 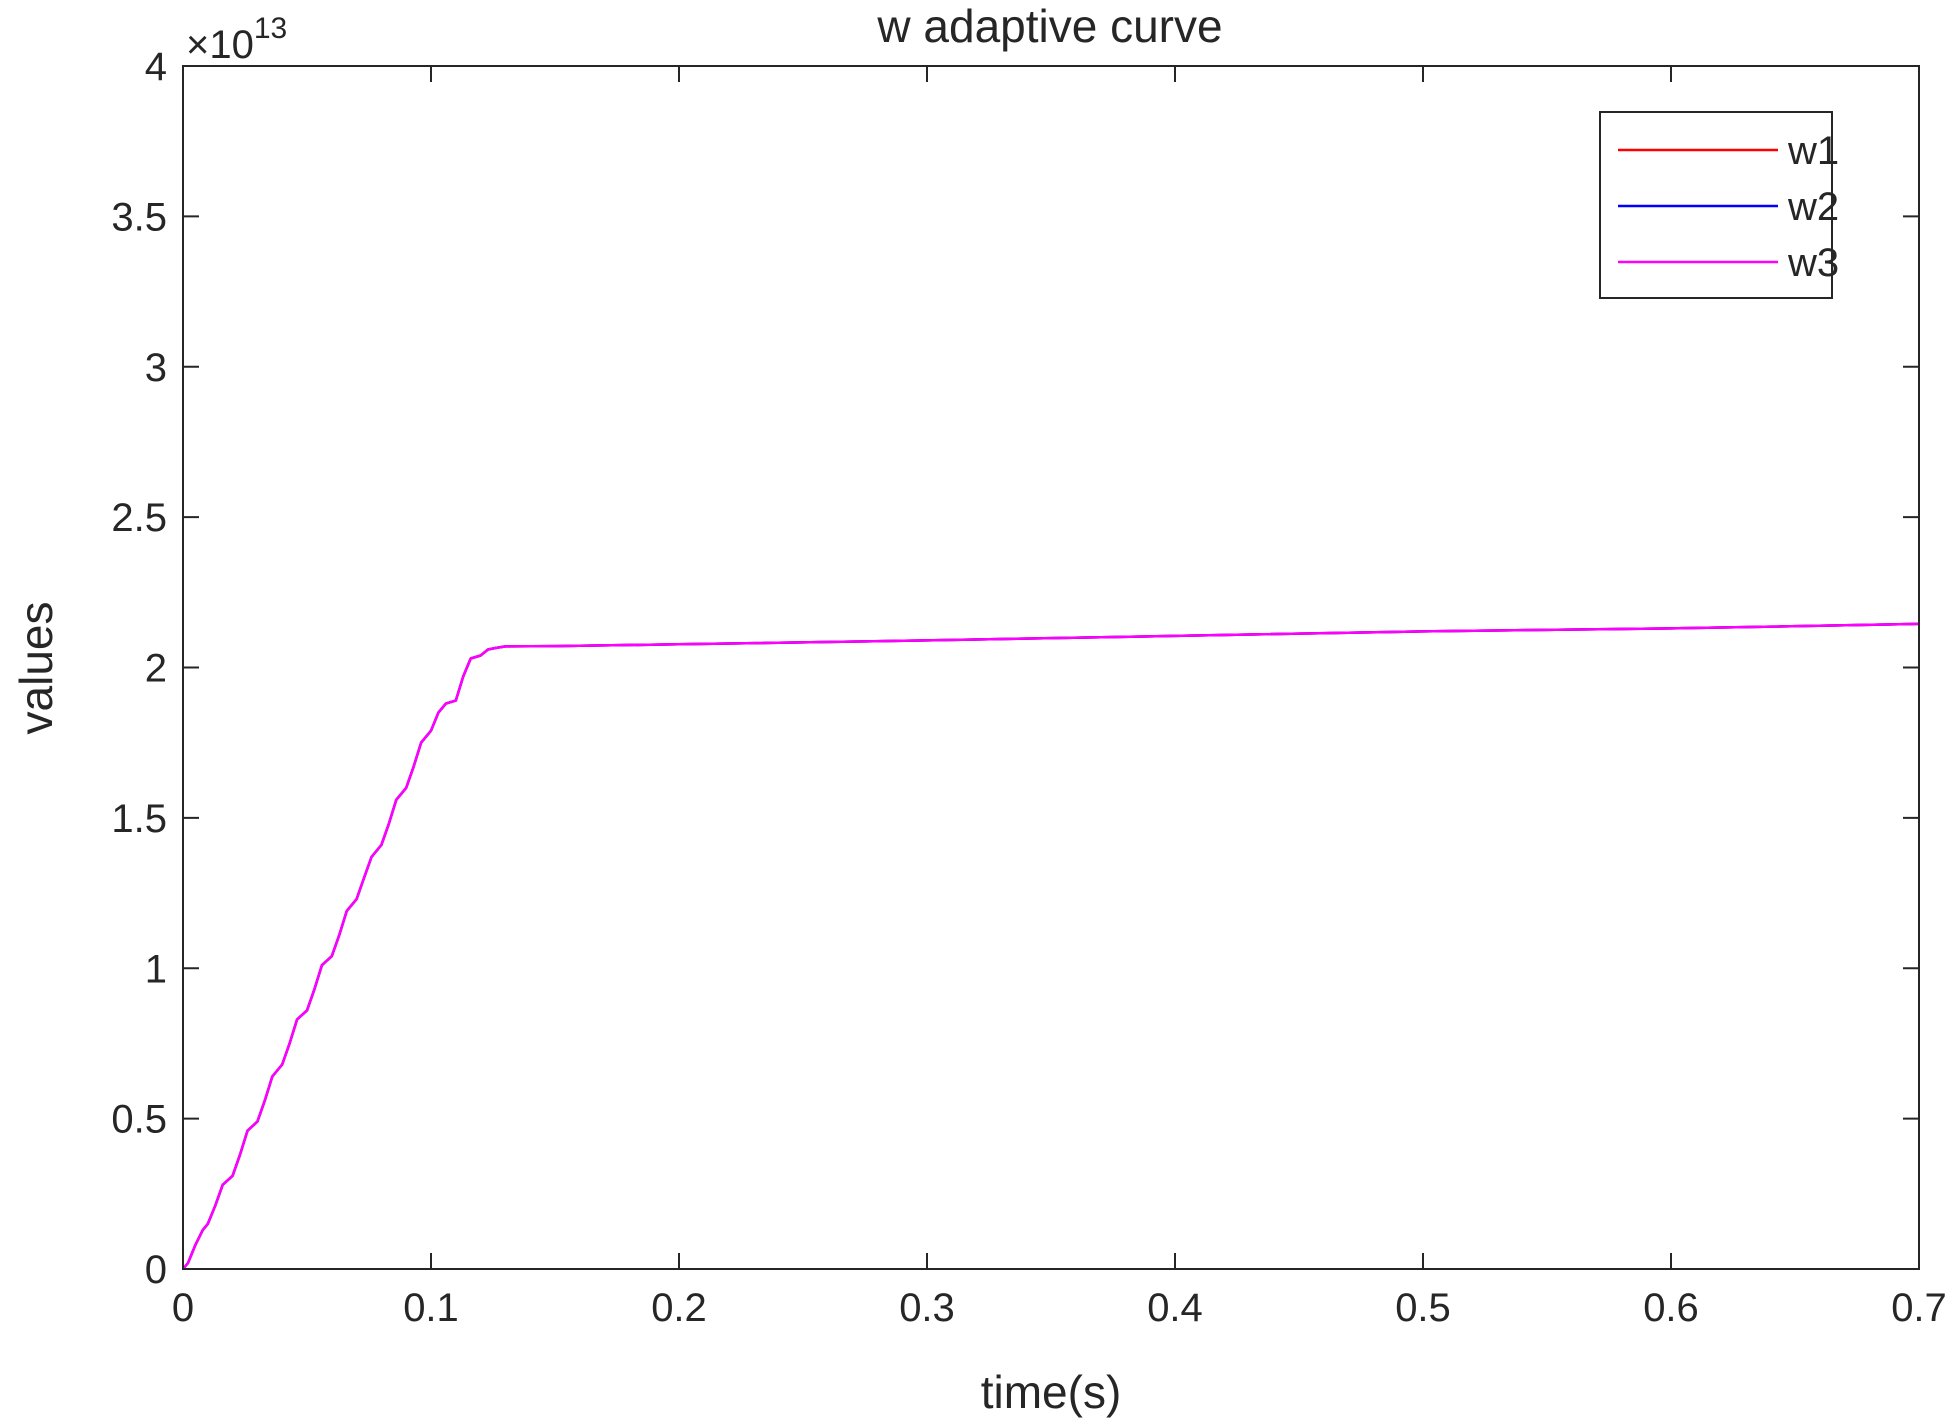 I want to click on svg-text: ×10¹³, so click(x=236, y=39).